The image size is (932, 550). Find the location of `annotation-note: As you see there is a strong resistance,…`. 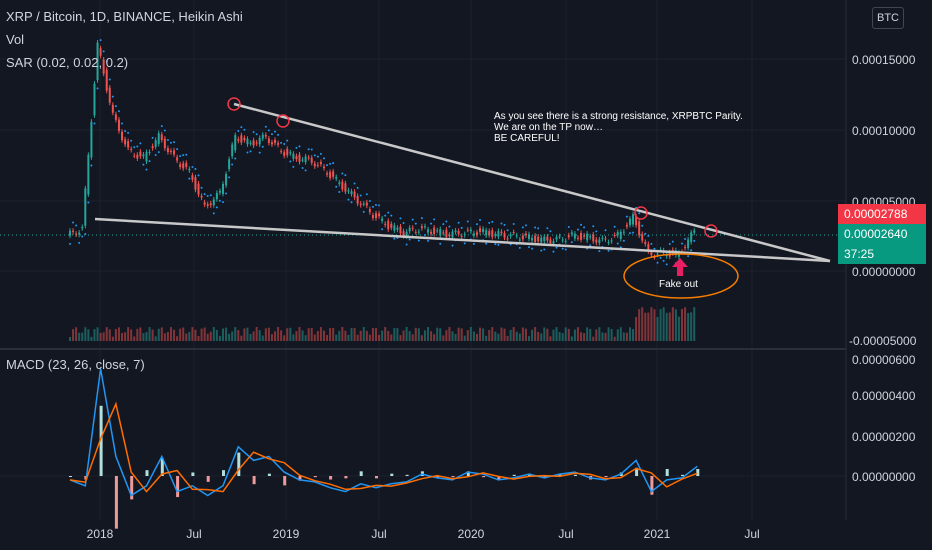

annotation-note: As you see there is a strong resistance,… is located at coordinates (618, 127).